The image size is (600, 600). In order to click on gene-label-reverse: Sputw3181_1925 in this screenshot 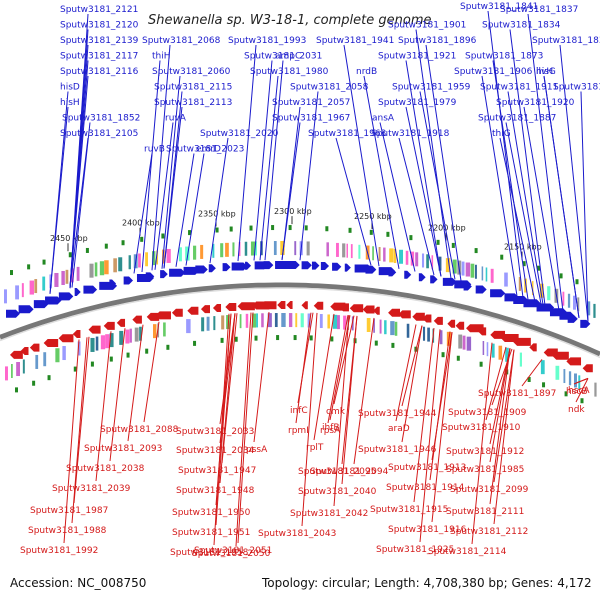, I will do `click(415, 550)`.